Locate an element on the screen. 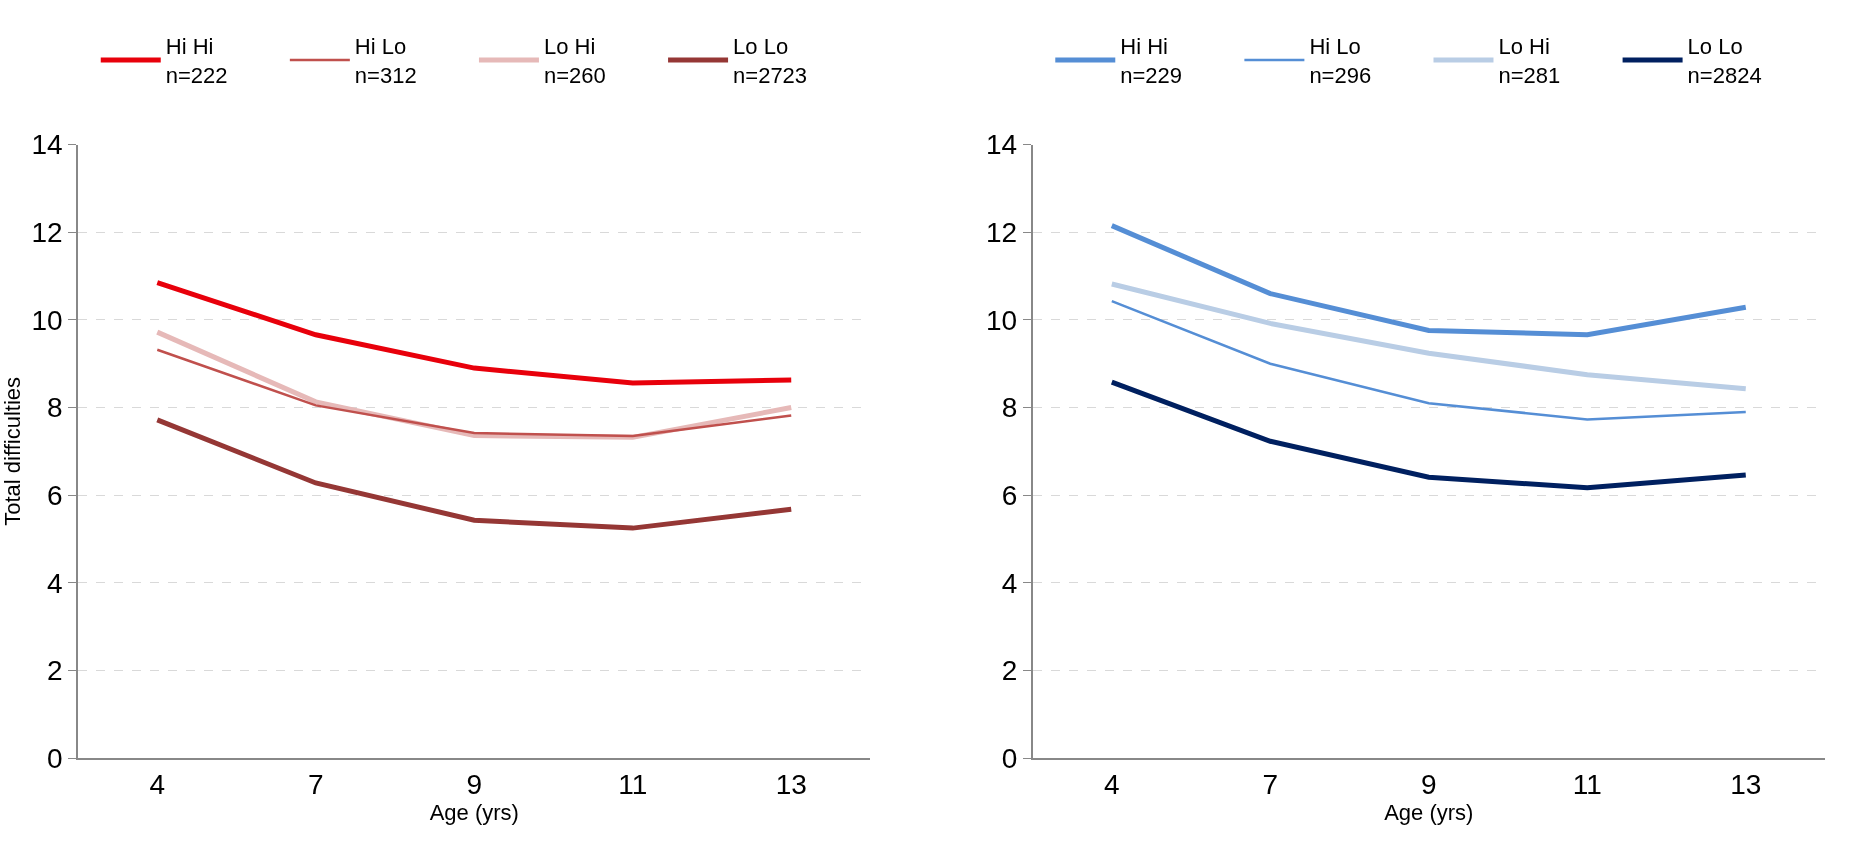 Image resolution: width=1855 pixels, height=848 pixels. legend-label: Hi Hi n=222 is located at coordinates (196, 61).